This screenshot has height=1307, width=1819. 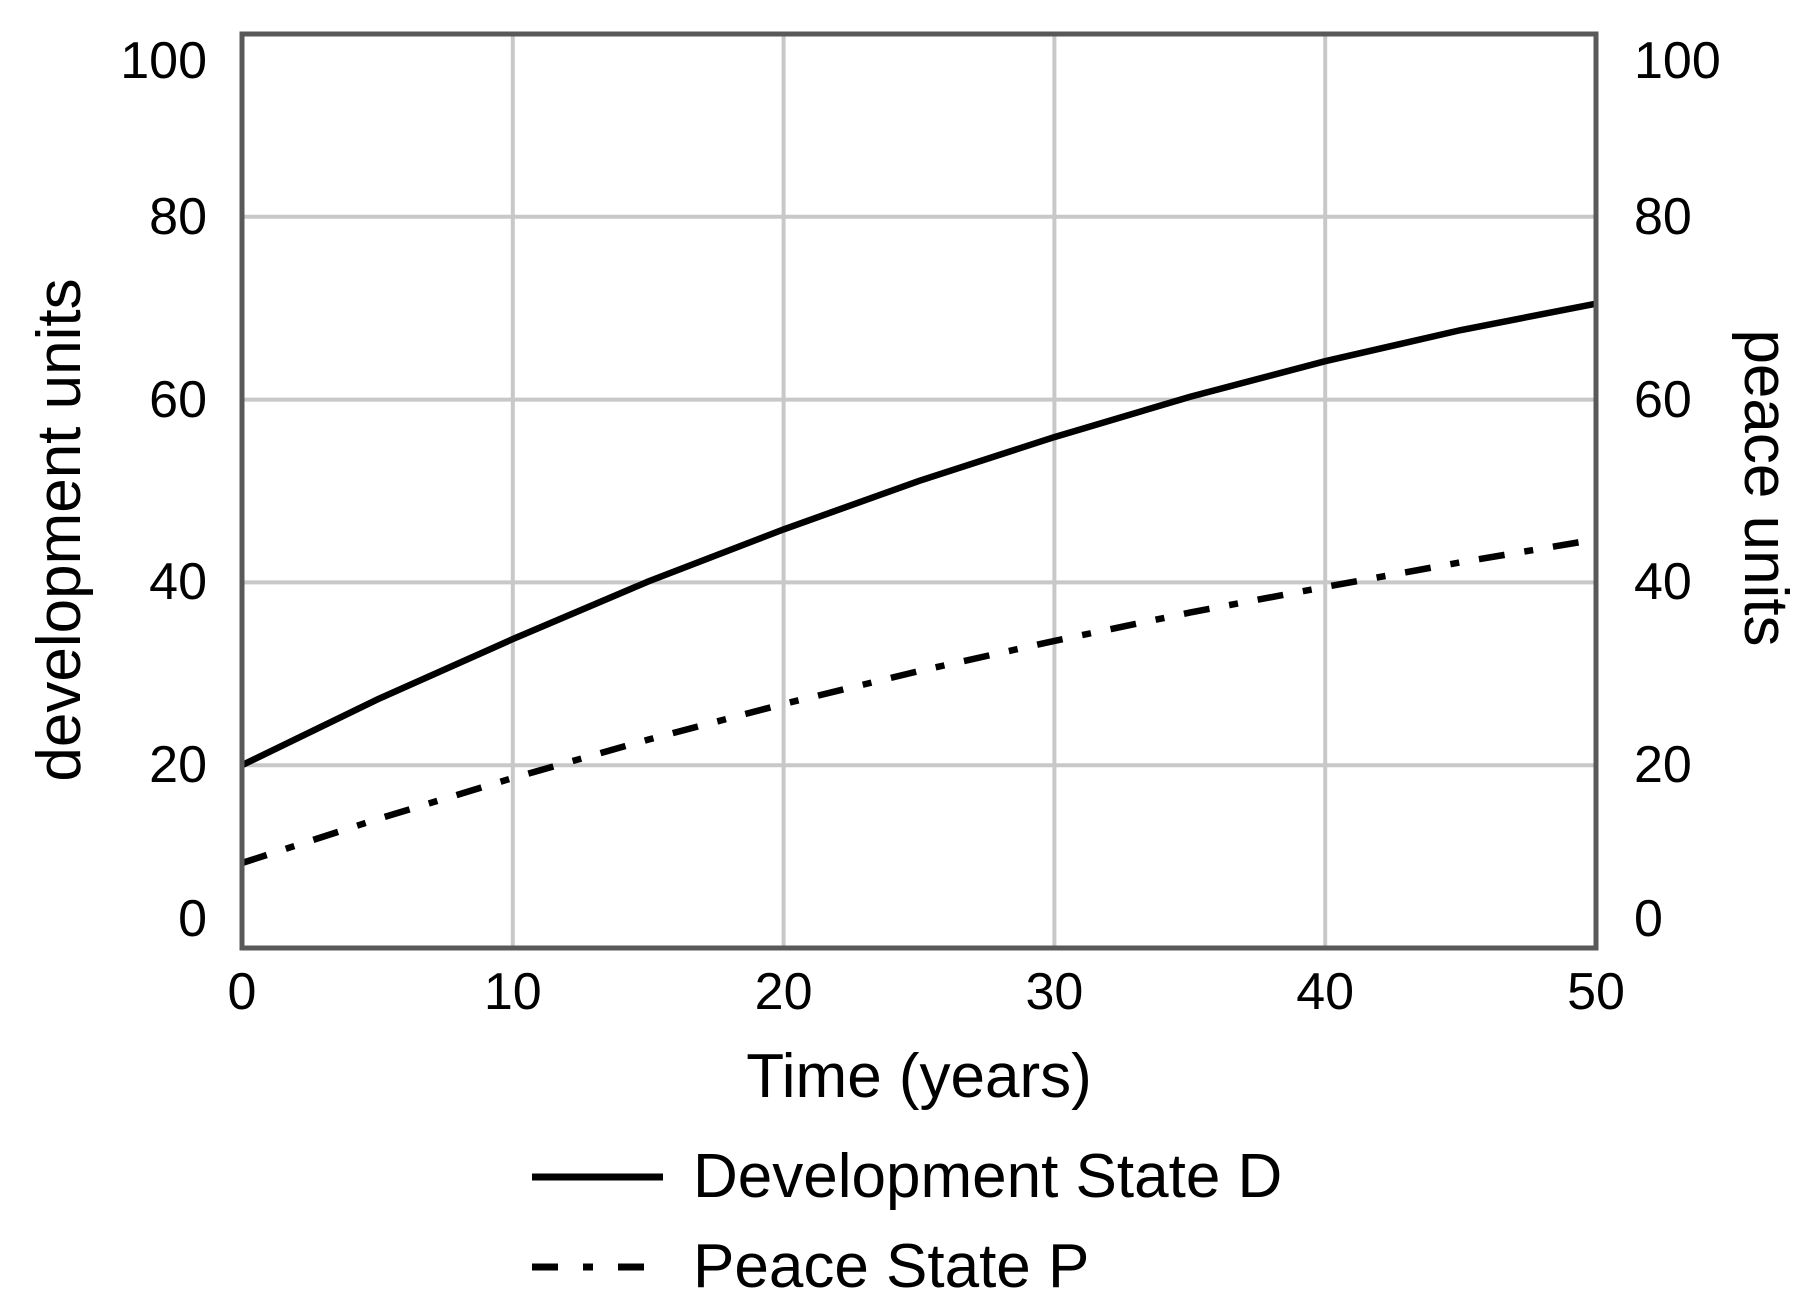 I want to click on y-left-tick: 0, so click(x=192, y=919).